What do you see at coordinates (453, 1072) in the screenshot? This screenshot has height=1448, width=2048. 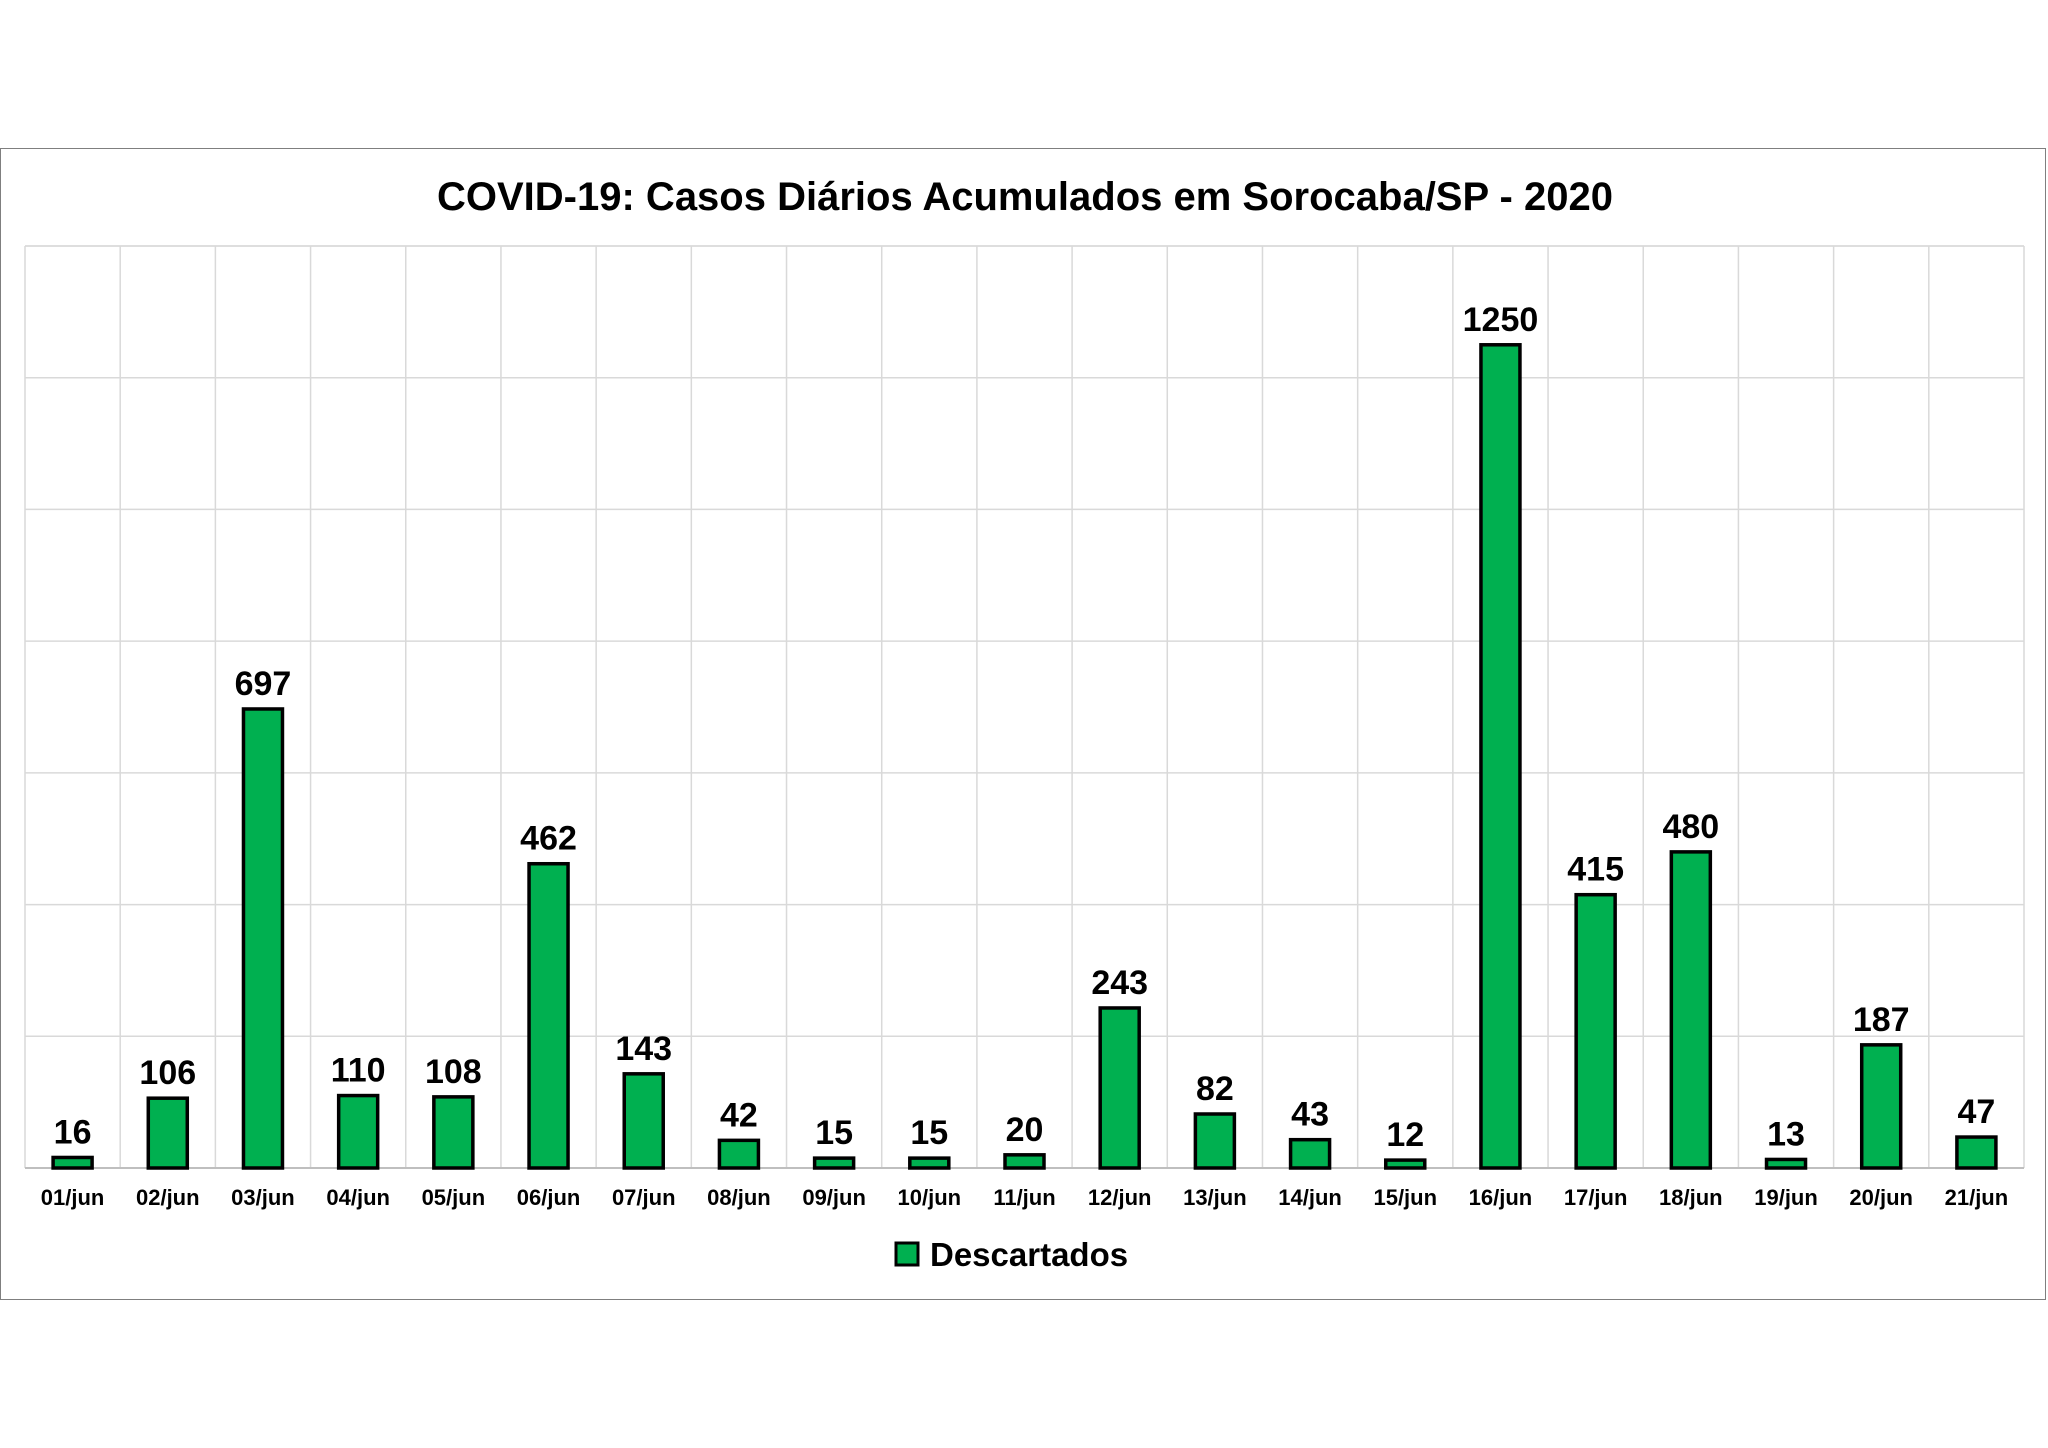 I see `data-label: 108` at bounding box center [453, 1072].